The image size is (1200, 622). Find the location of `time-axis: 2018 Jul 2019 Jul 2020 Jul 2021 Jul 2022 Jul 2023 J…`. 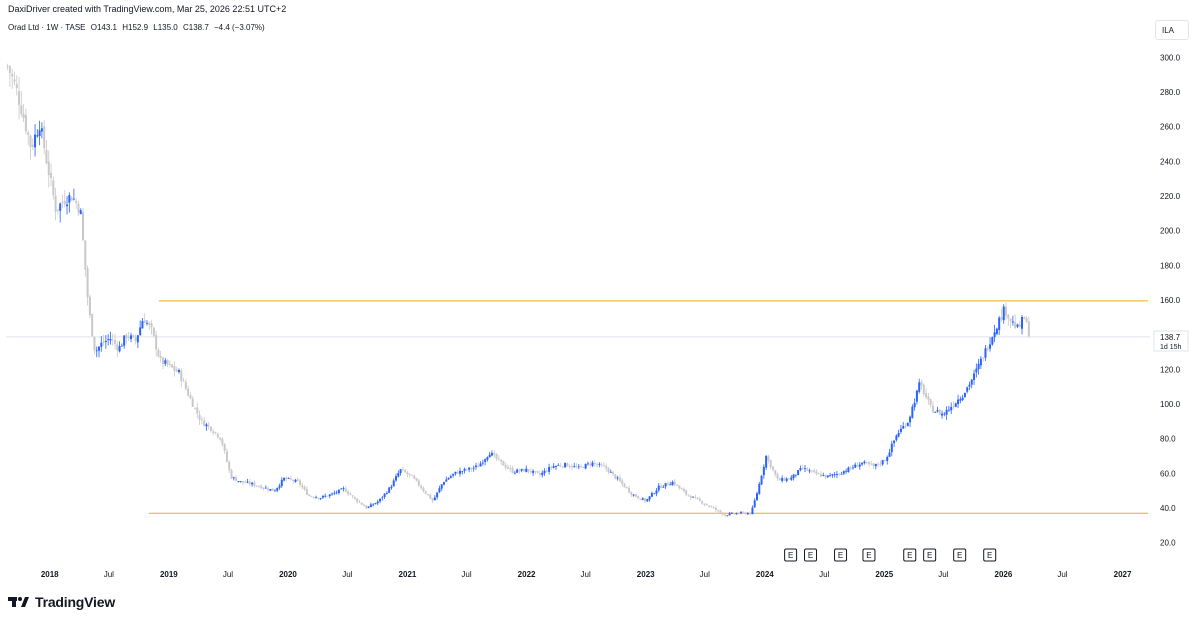

time-axis: 2018 Jul 2019 Jul 2020 Jul 2021 Jul 2022 Jul 2023 J… is located at coordinates (586, 574).